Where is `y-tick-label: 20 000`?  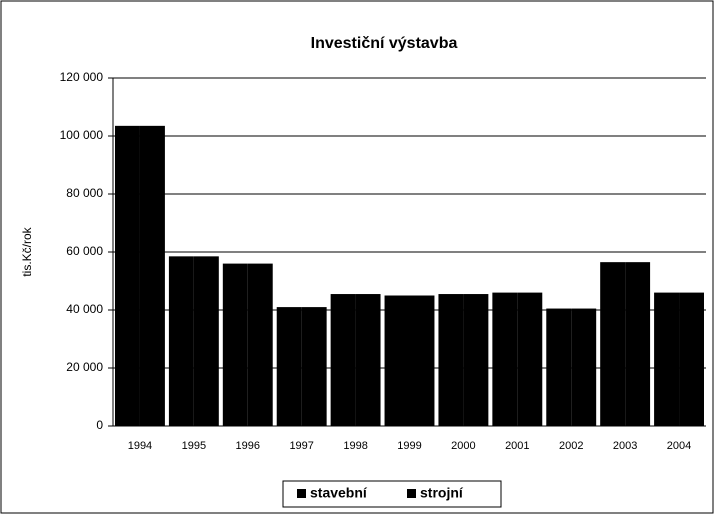
y-tick-label: 20 000 is located at coordinates (84, 367).